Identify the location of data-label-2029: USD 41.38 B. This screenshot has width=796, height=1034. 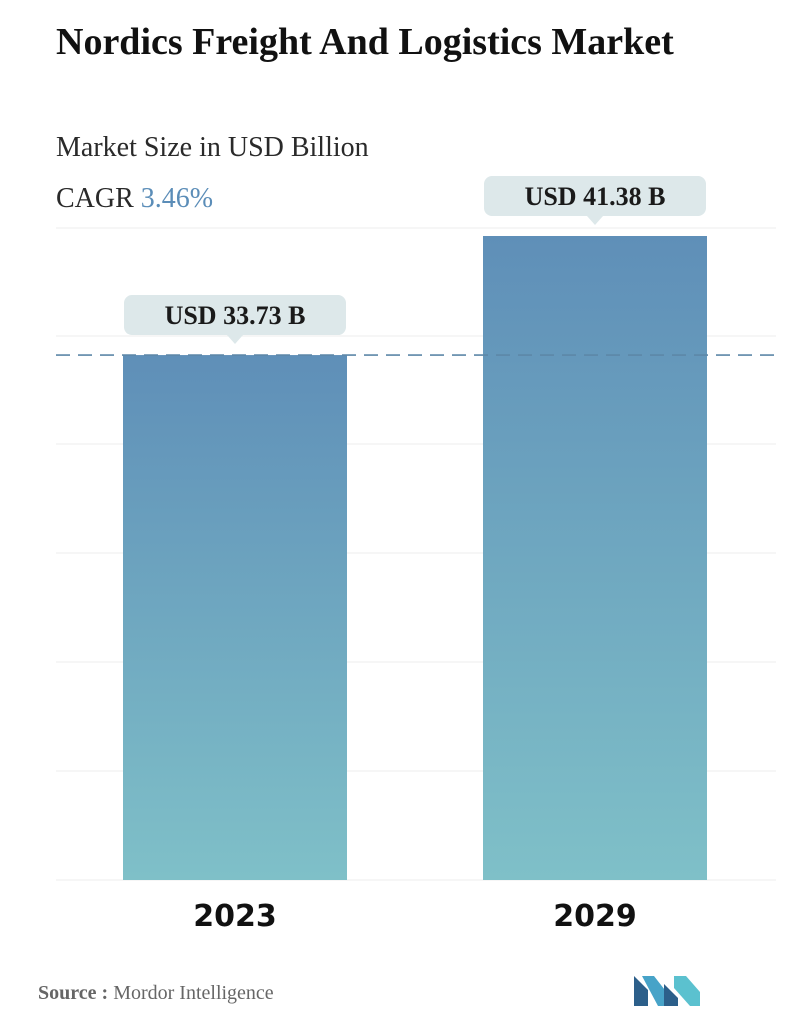
(595, 200).